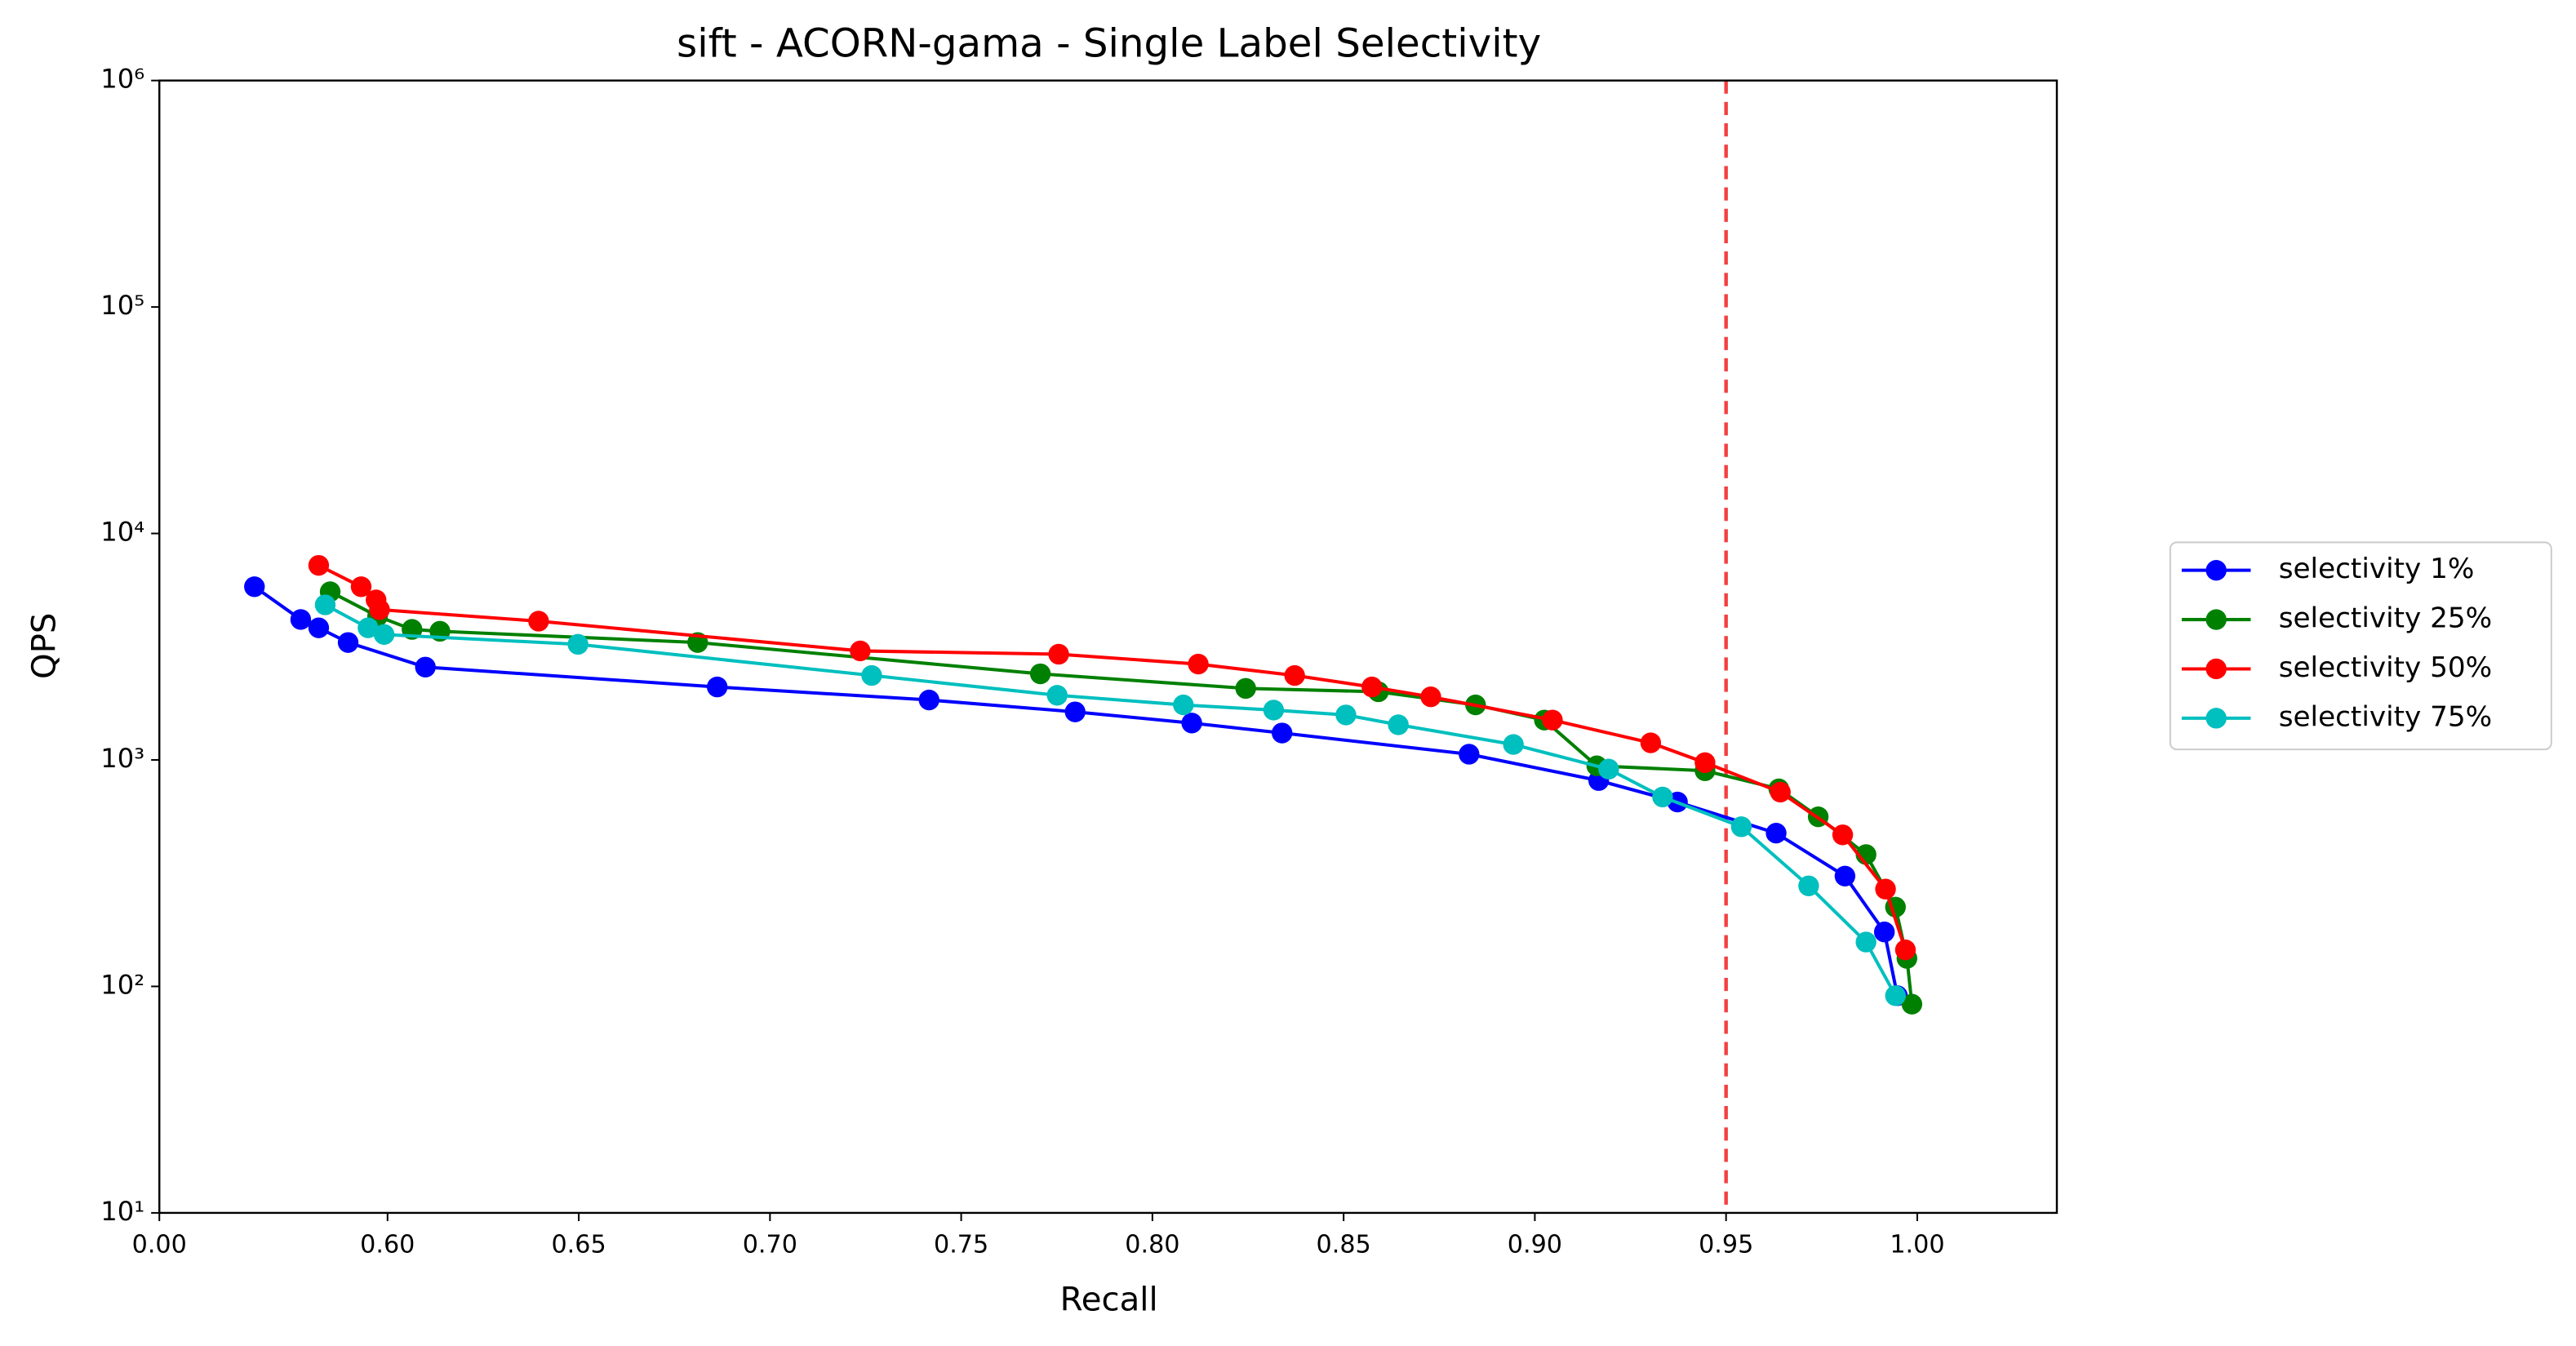  Describe the element at coordinates (1535, 1245) in the screenshot. I see `x-tick-label: 0.90` at that location.